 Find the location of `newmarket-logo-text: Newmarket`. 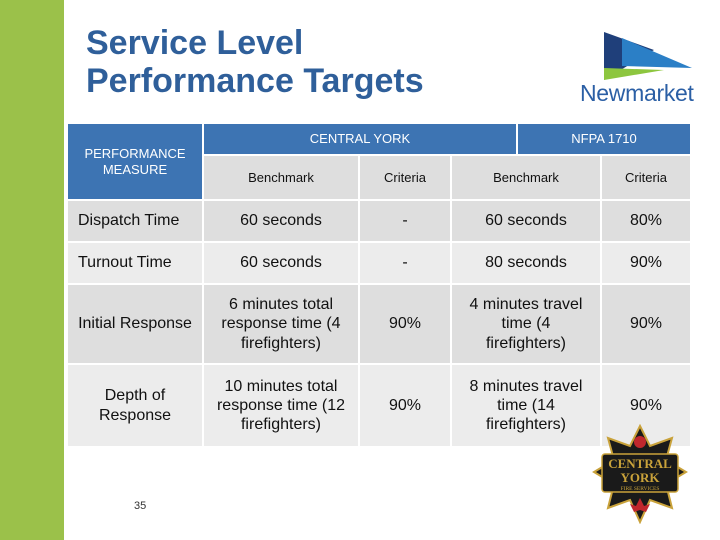

newmarket-logo-text: Newmarket is located at coordinates (637, 93).